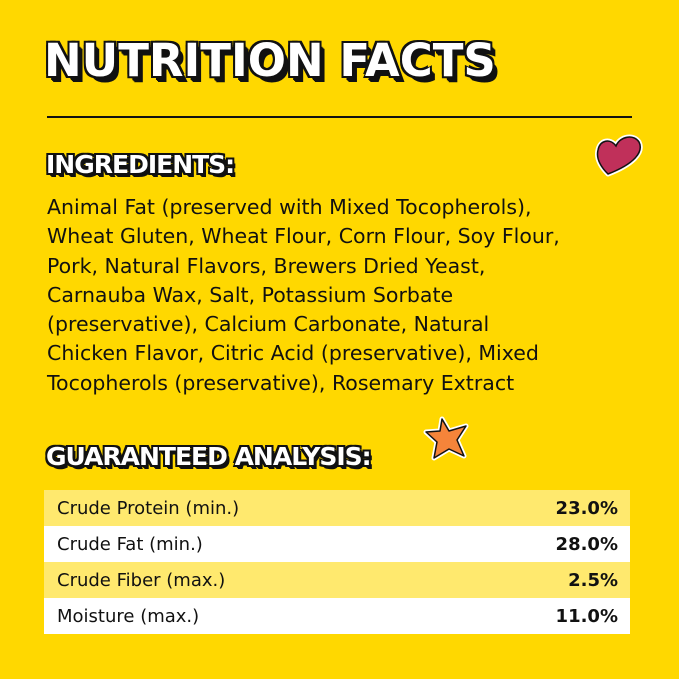 This screenshot has width=679, height=679. Describe the element at coordinates (593, 580) in the screenshot. I see `nutrient-value: 2.5%` at that location.